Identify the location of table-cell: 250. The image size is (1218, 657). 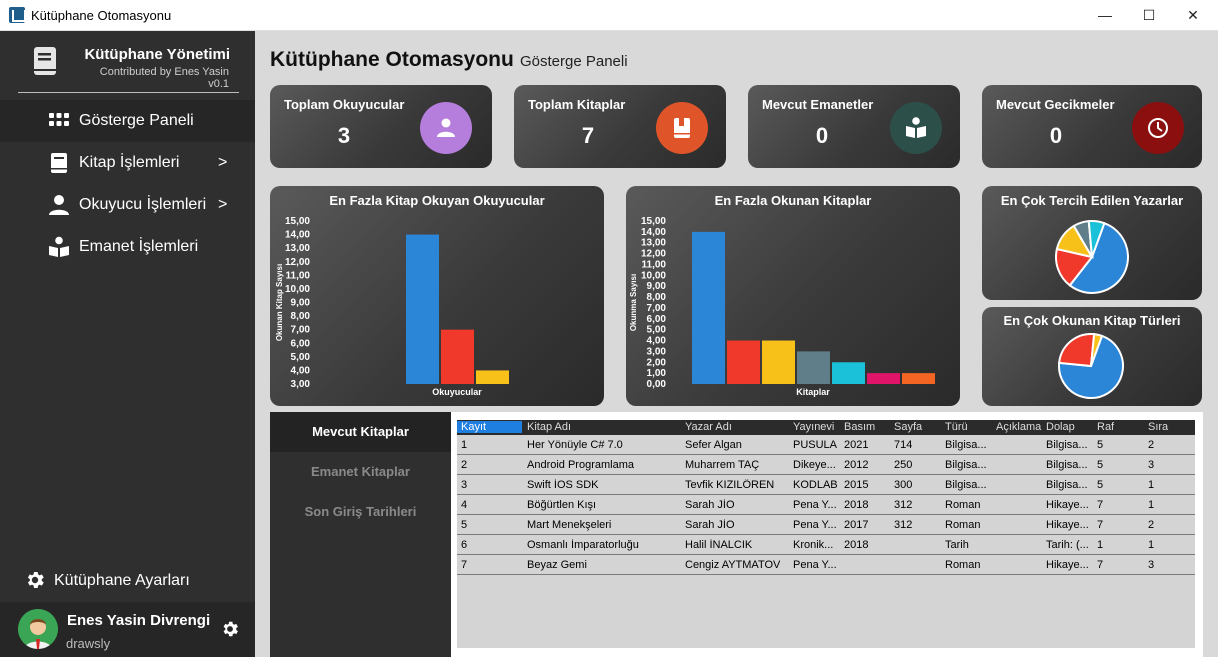
(903, 465).